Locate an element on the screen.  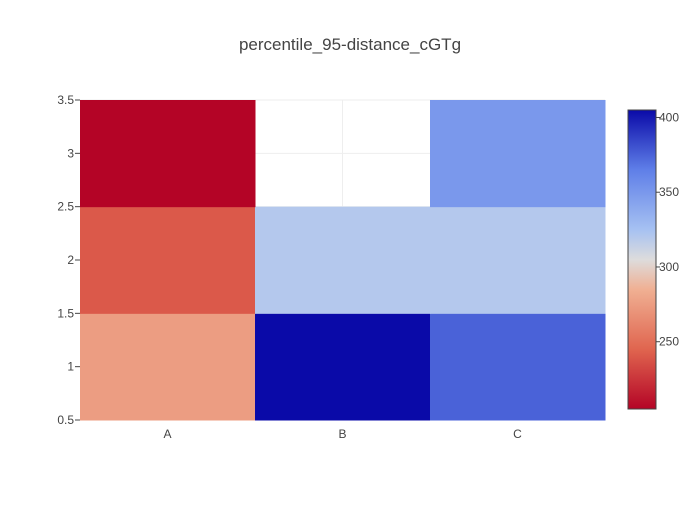
x-tick-label-C: C is located at coordinates (517, 434).